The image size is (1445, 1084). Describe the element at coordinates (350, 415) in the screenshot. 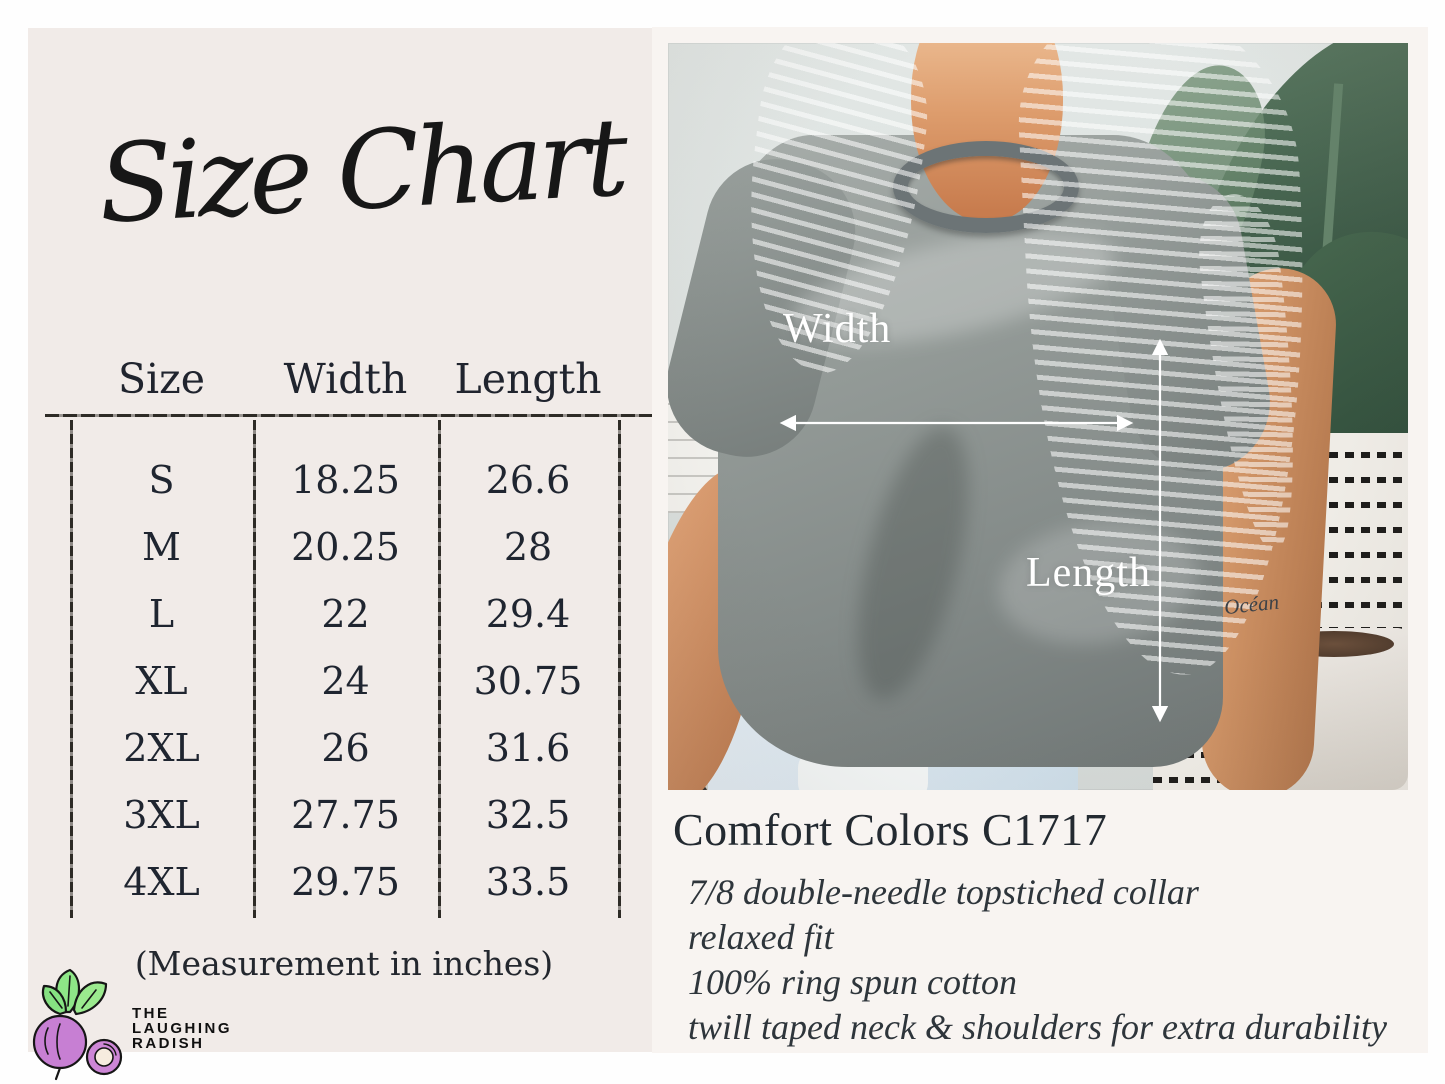

I see `table-header-rule` at that location.